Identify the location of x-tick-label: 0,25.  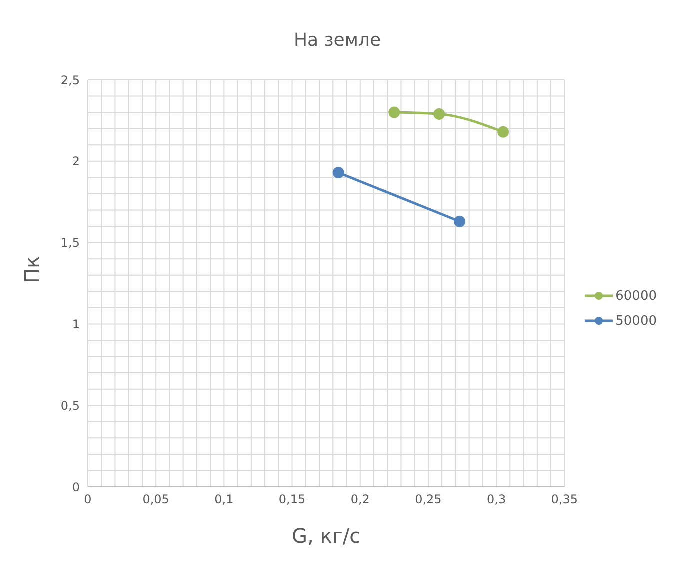
(428, 499).